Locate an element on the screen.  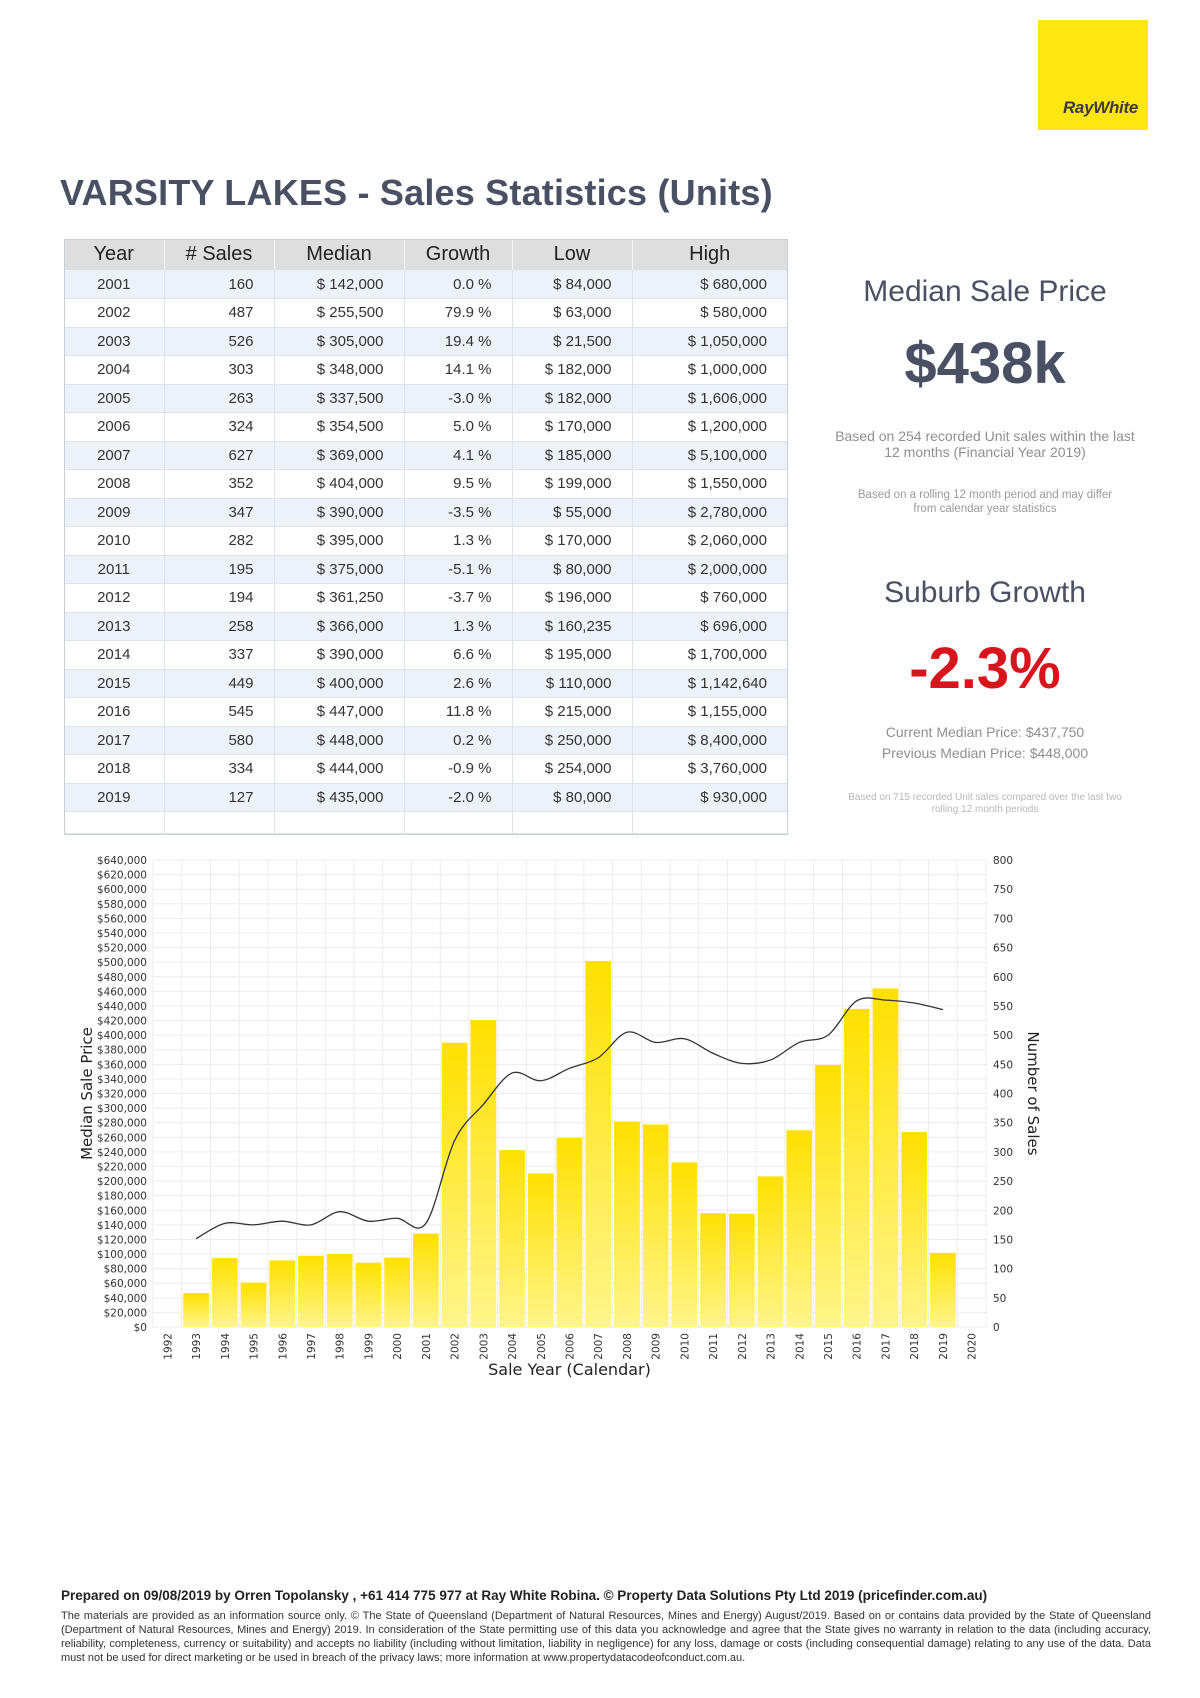
cell-year: 2002 is located at coordinates (114, 313).